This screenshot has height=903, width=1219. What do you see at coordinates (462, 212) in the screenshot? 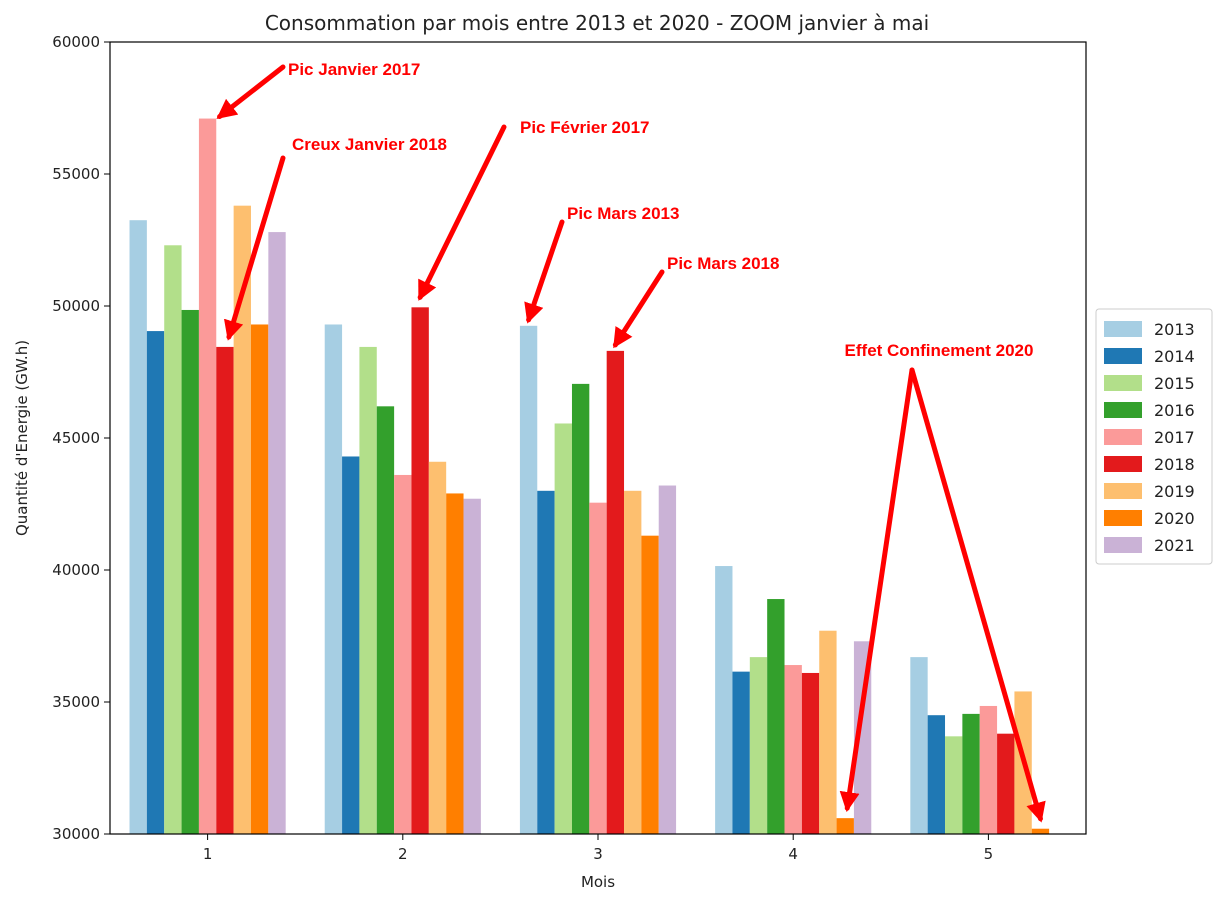
I see `annotation-arrow-pic-fevrier-2017` at bounding box center [462, 212].